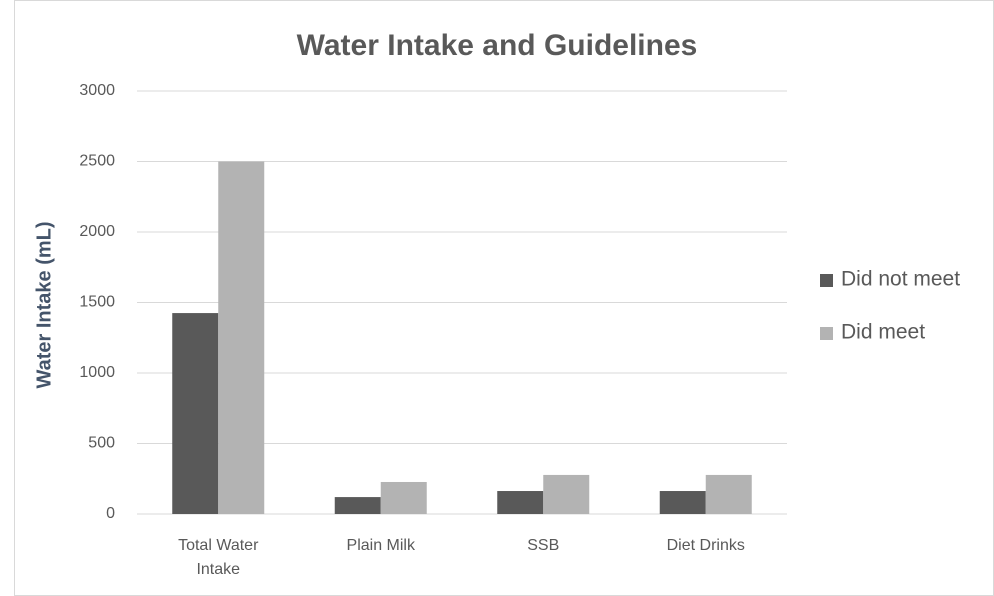  I want to click on y-tick-label: 1500, so click(97, 302).